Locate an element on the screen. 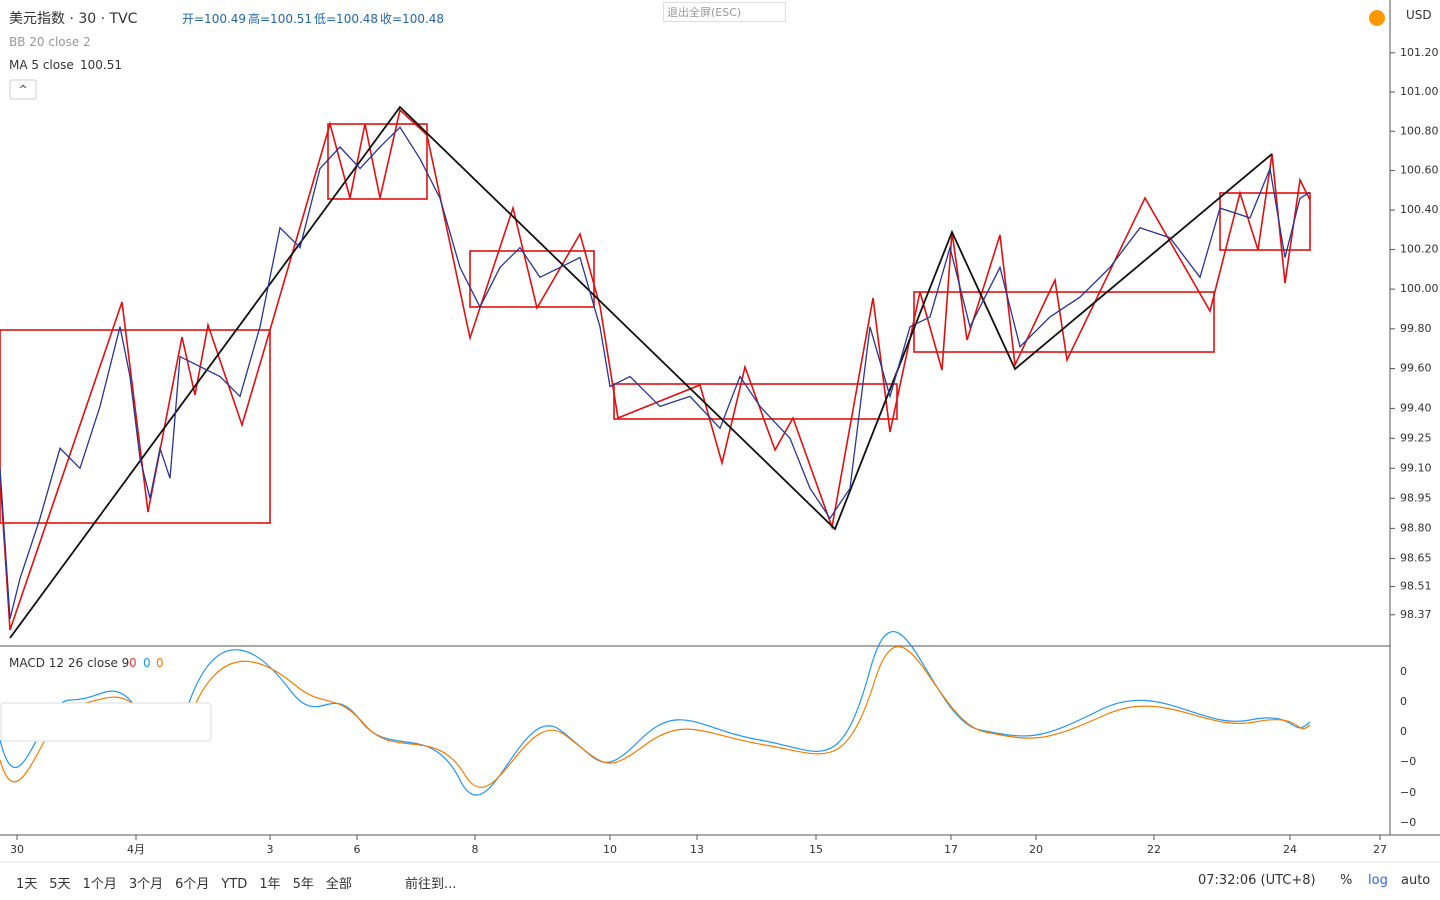 The height and width of the screenshot is (900, 1440). auto-toggle: auto is located at coordinates (1416, 880).